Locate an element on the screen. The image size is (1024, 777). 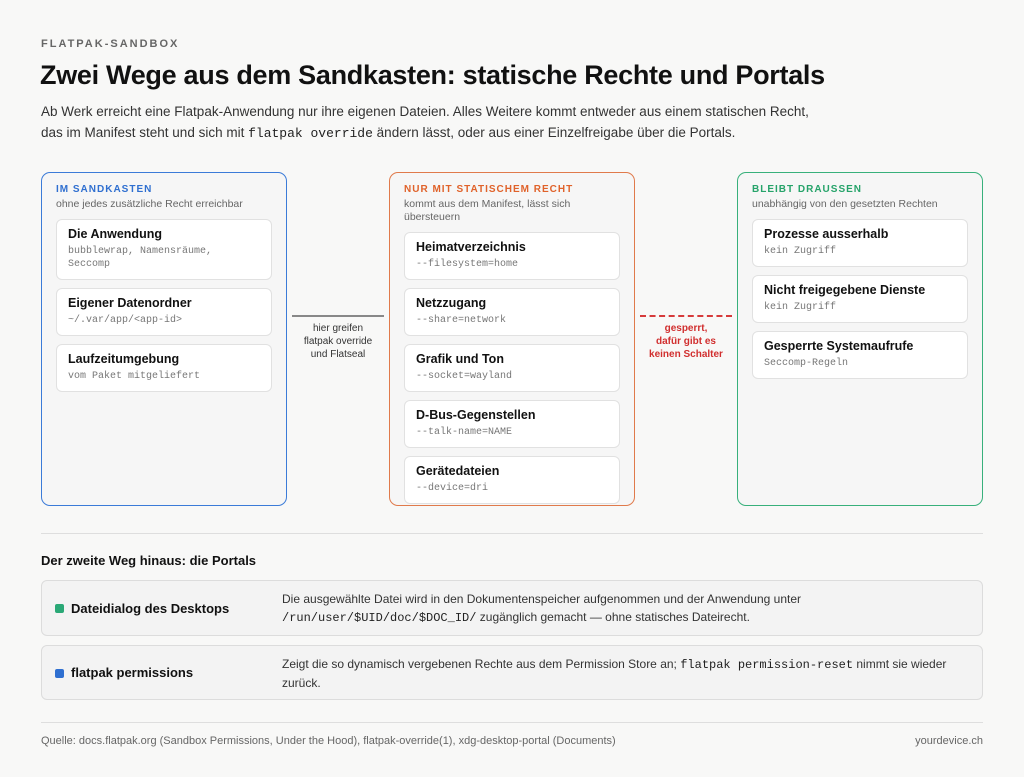
card-title: Gesperrte Systemaufrufe is located at coordinates (839, 346).